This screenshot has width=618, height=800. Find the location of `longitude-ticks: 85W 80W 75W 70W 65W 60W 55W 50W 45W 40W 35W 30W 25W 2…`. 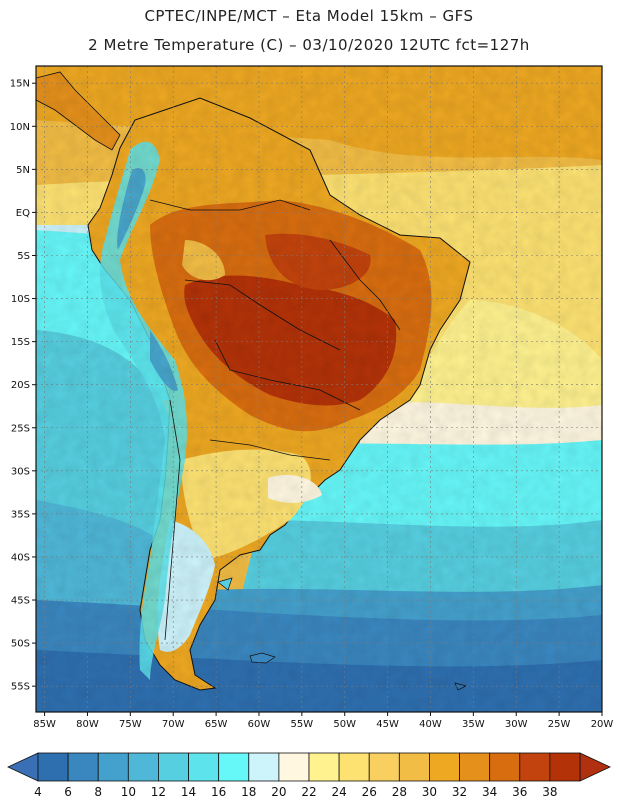

longitude-ticks: 85W 80W 75W 70W 65W 60W 55W 50W 45W 40W 35W 30W 25W 2… is located at coordinates (323, 721).